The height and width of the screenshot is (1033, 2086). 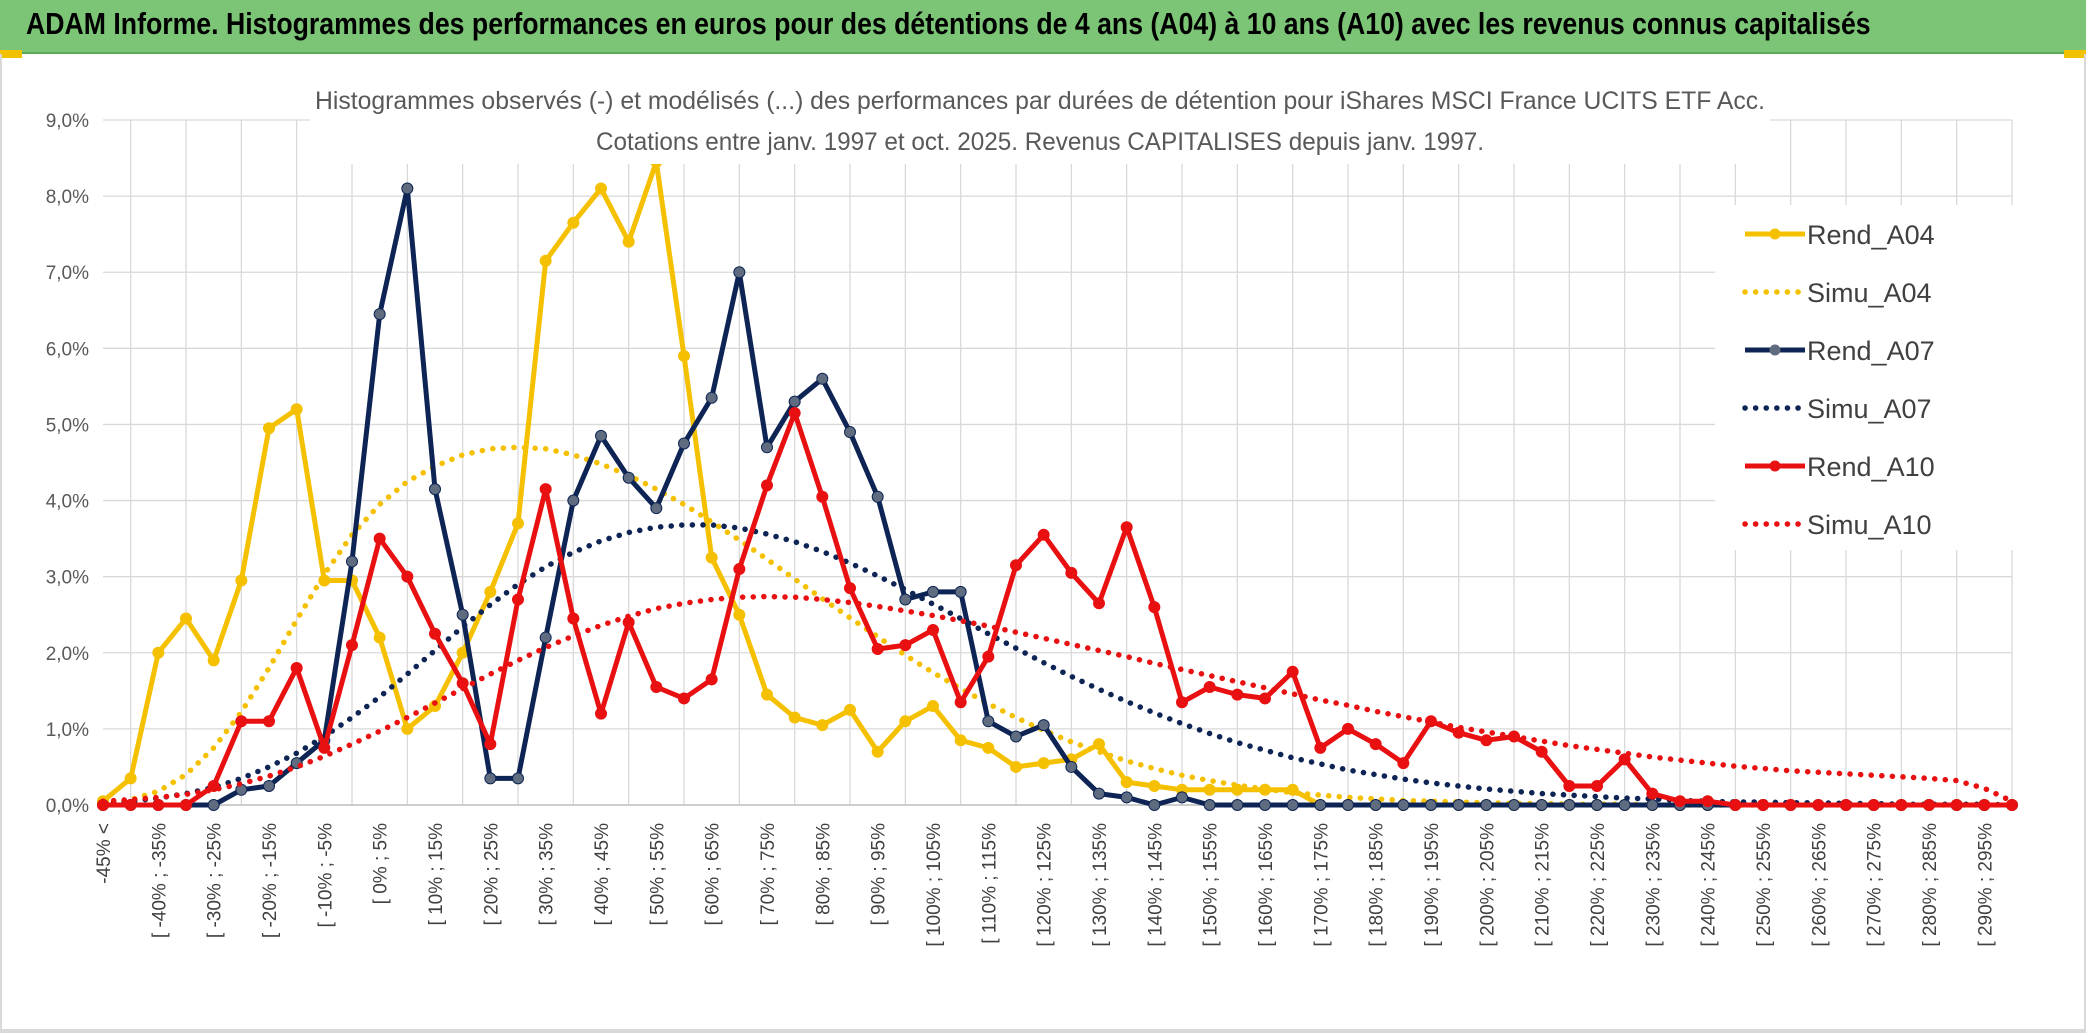 I want to click on x-tick-label: [ 80% ; 85%, so click(x=823, y=874).